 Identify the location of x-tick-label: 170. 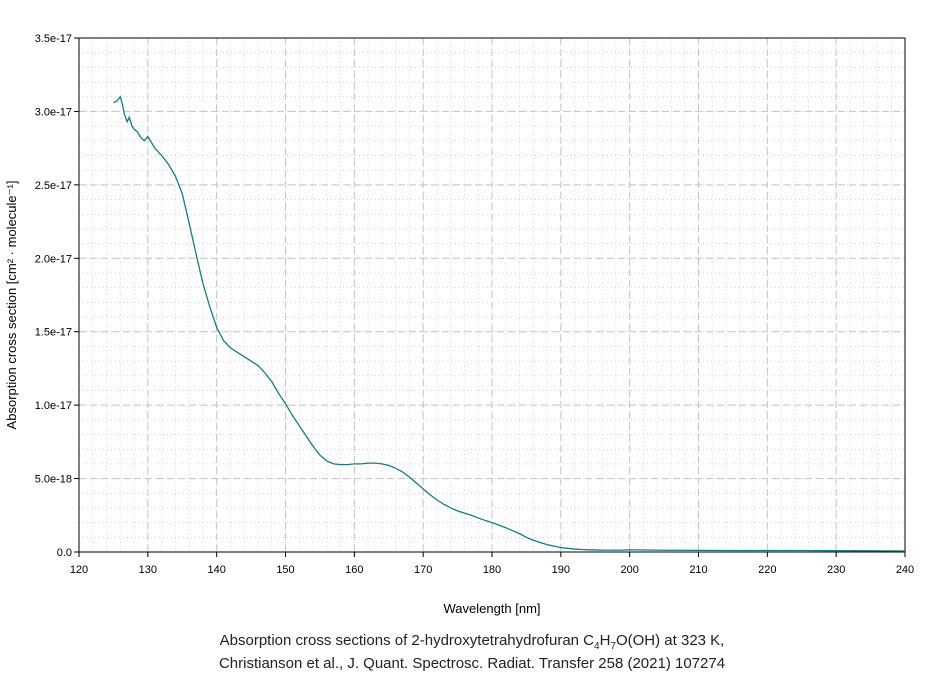
(423, 570).